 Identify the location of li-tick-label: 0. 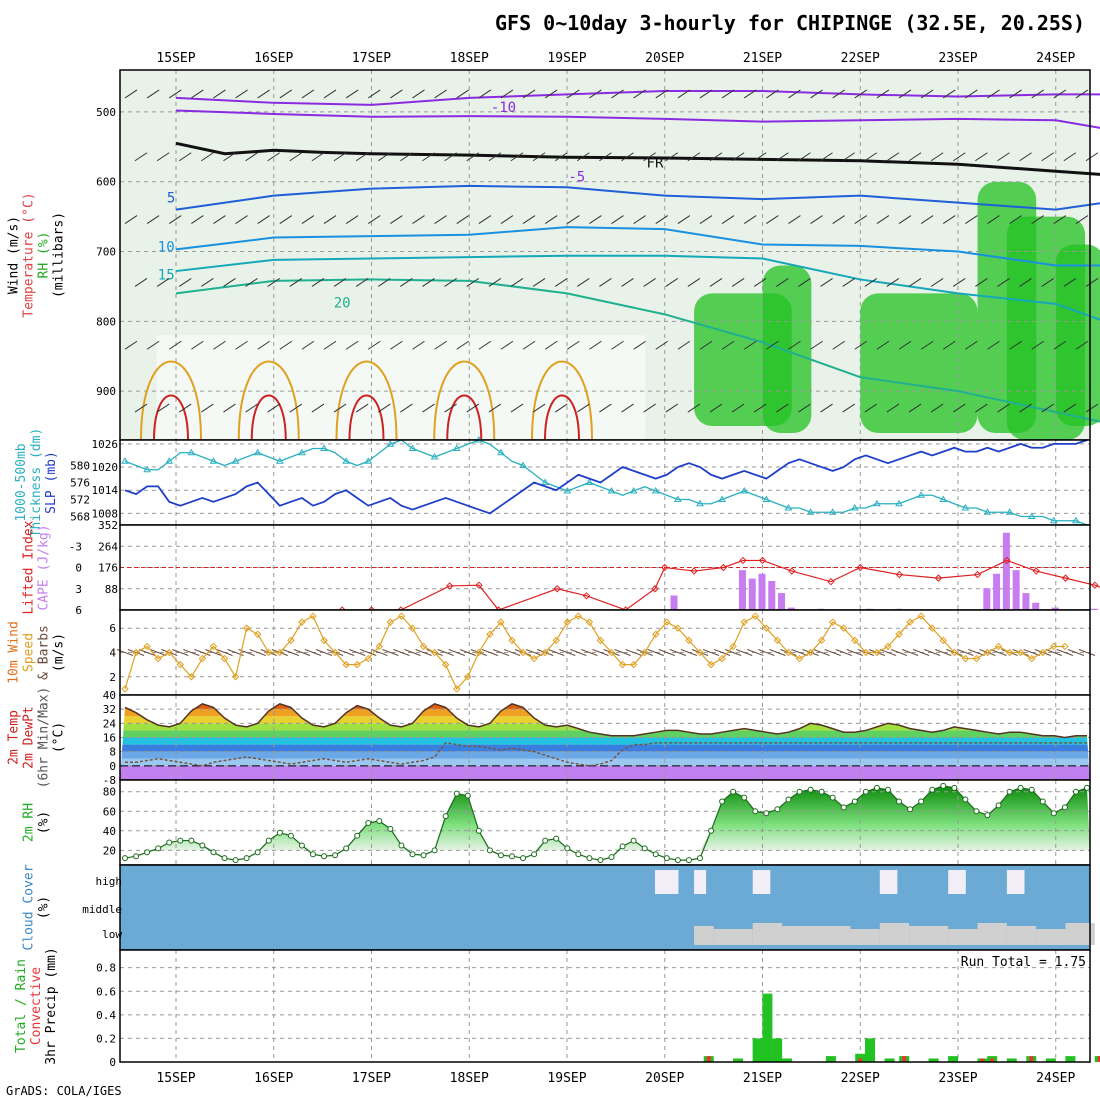
(78, 568).